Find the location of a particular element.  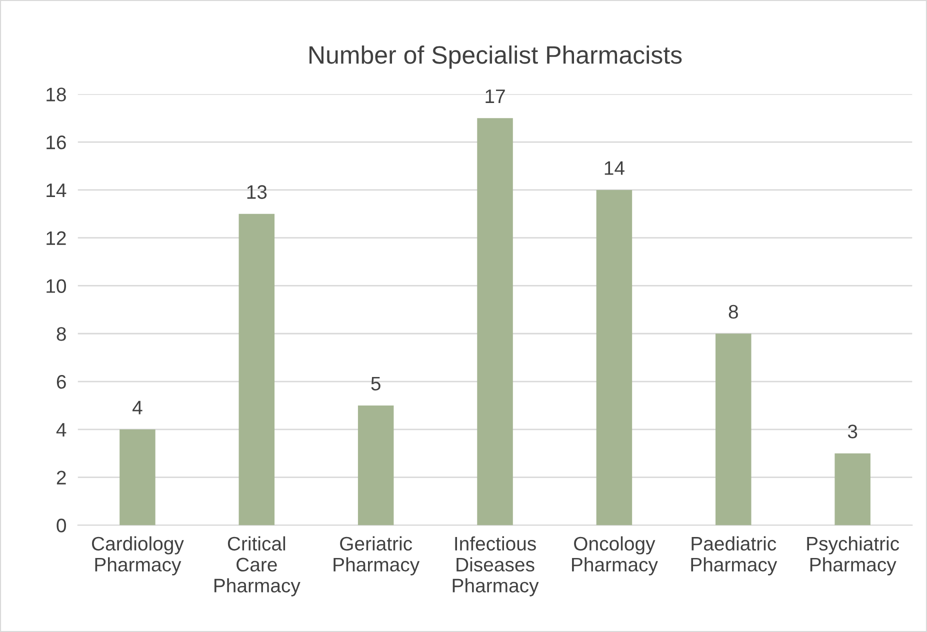

x-tick-label: Oncology Pharmacy is located at coordinates (615, 556).